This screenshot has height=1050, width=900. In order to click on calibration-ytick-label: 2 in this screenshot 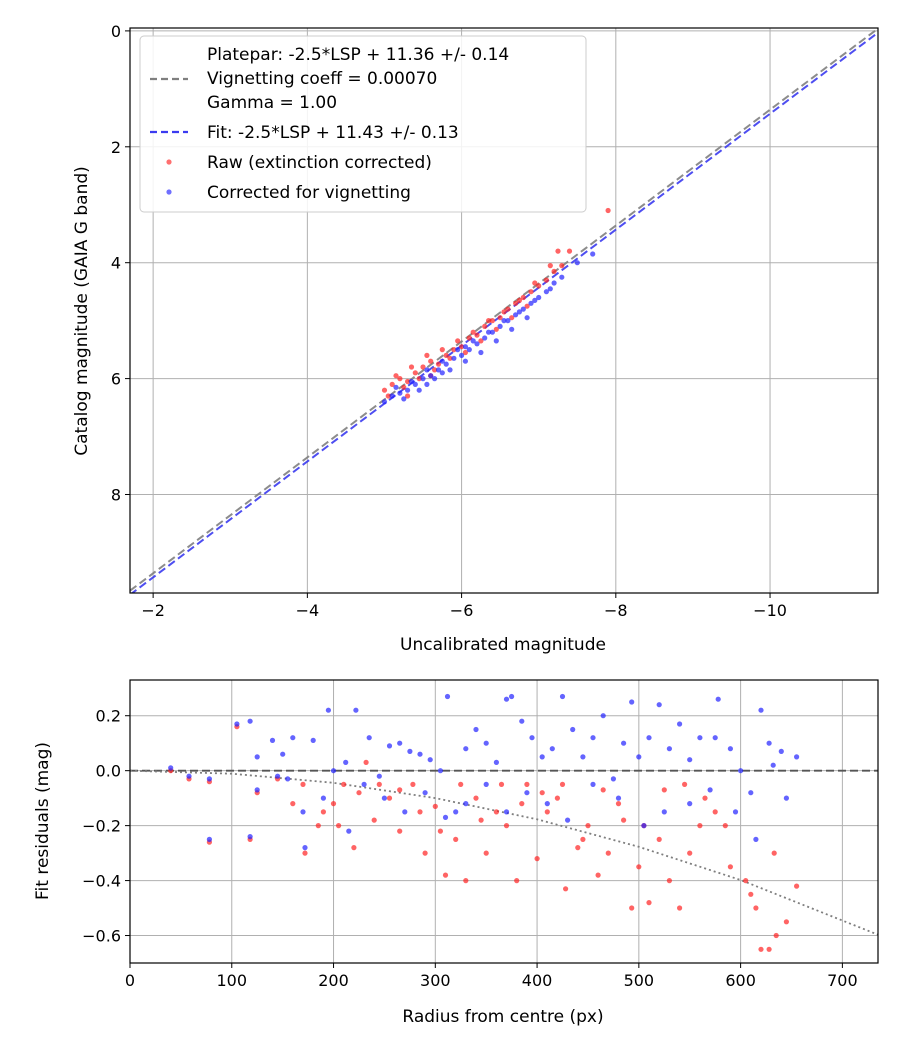, I will do `click(116, 147)`.